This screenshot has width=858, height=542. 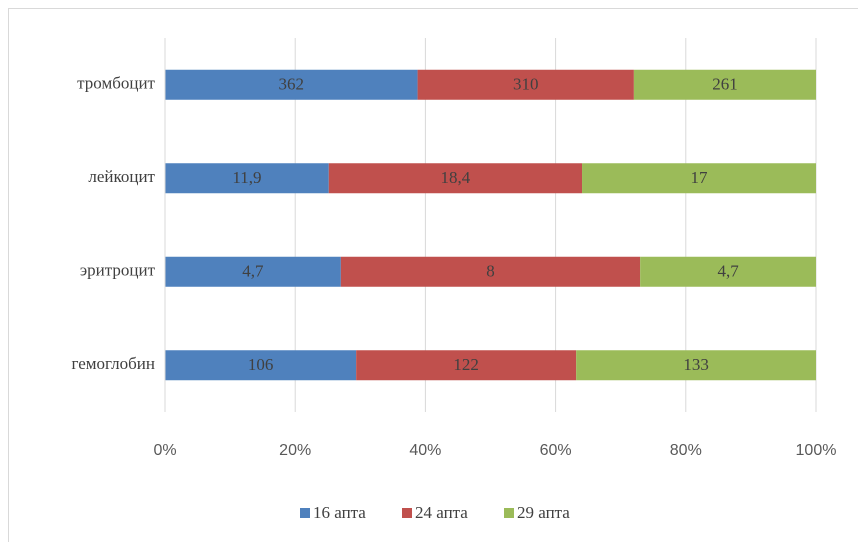 I want to click on y-tick-label: эритроцит, so click(x=118, y=270).